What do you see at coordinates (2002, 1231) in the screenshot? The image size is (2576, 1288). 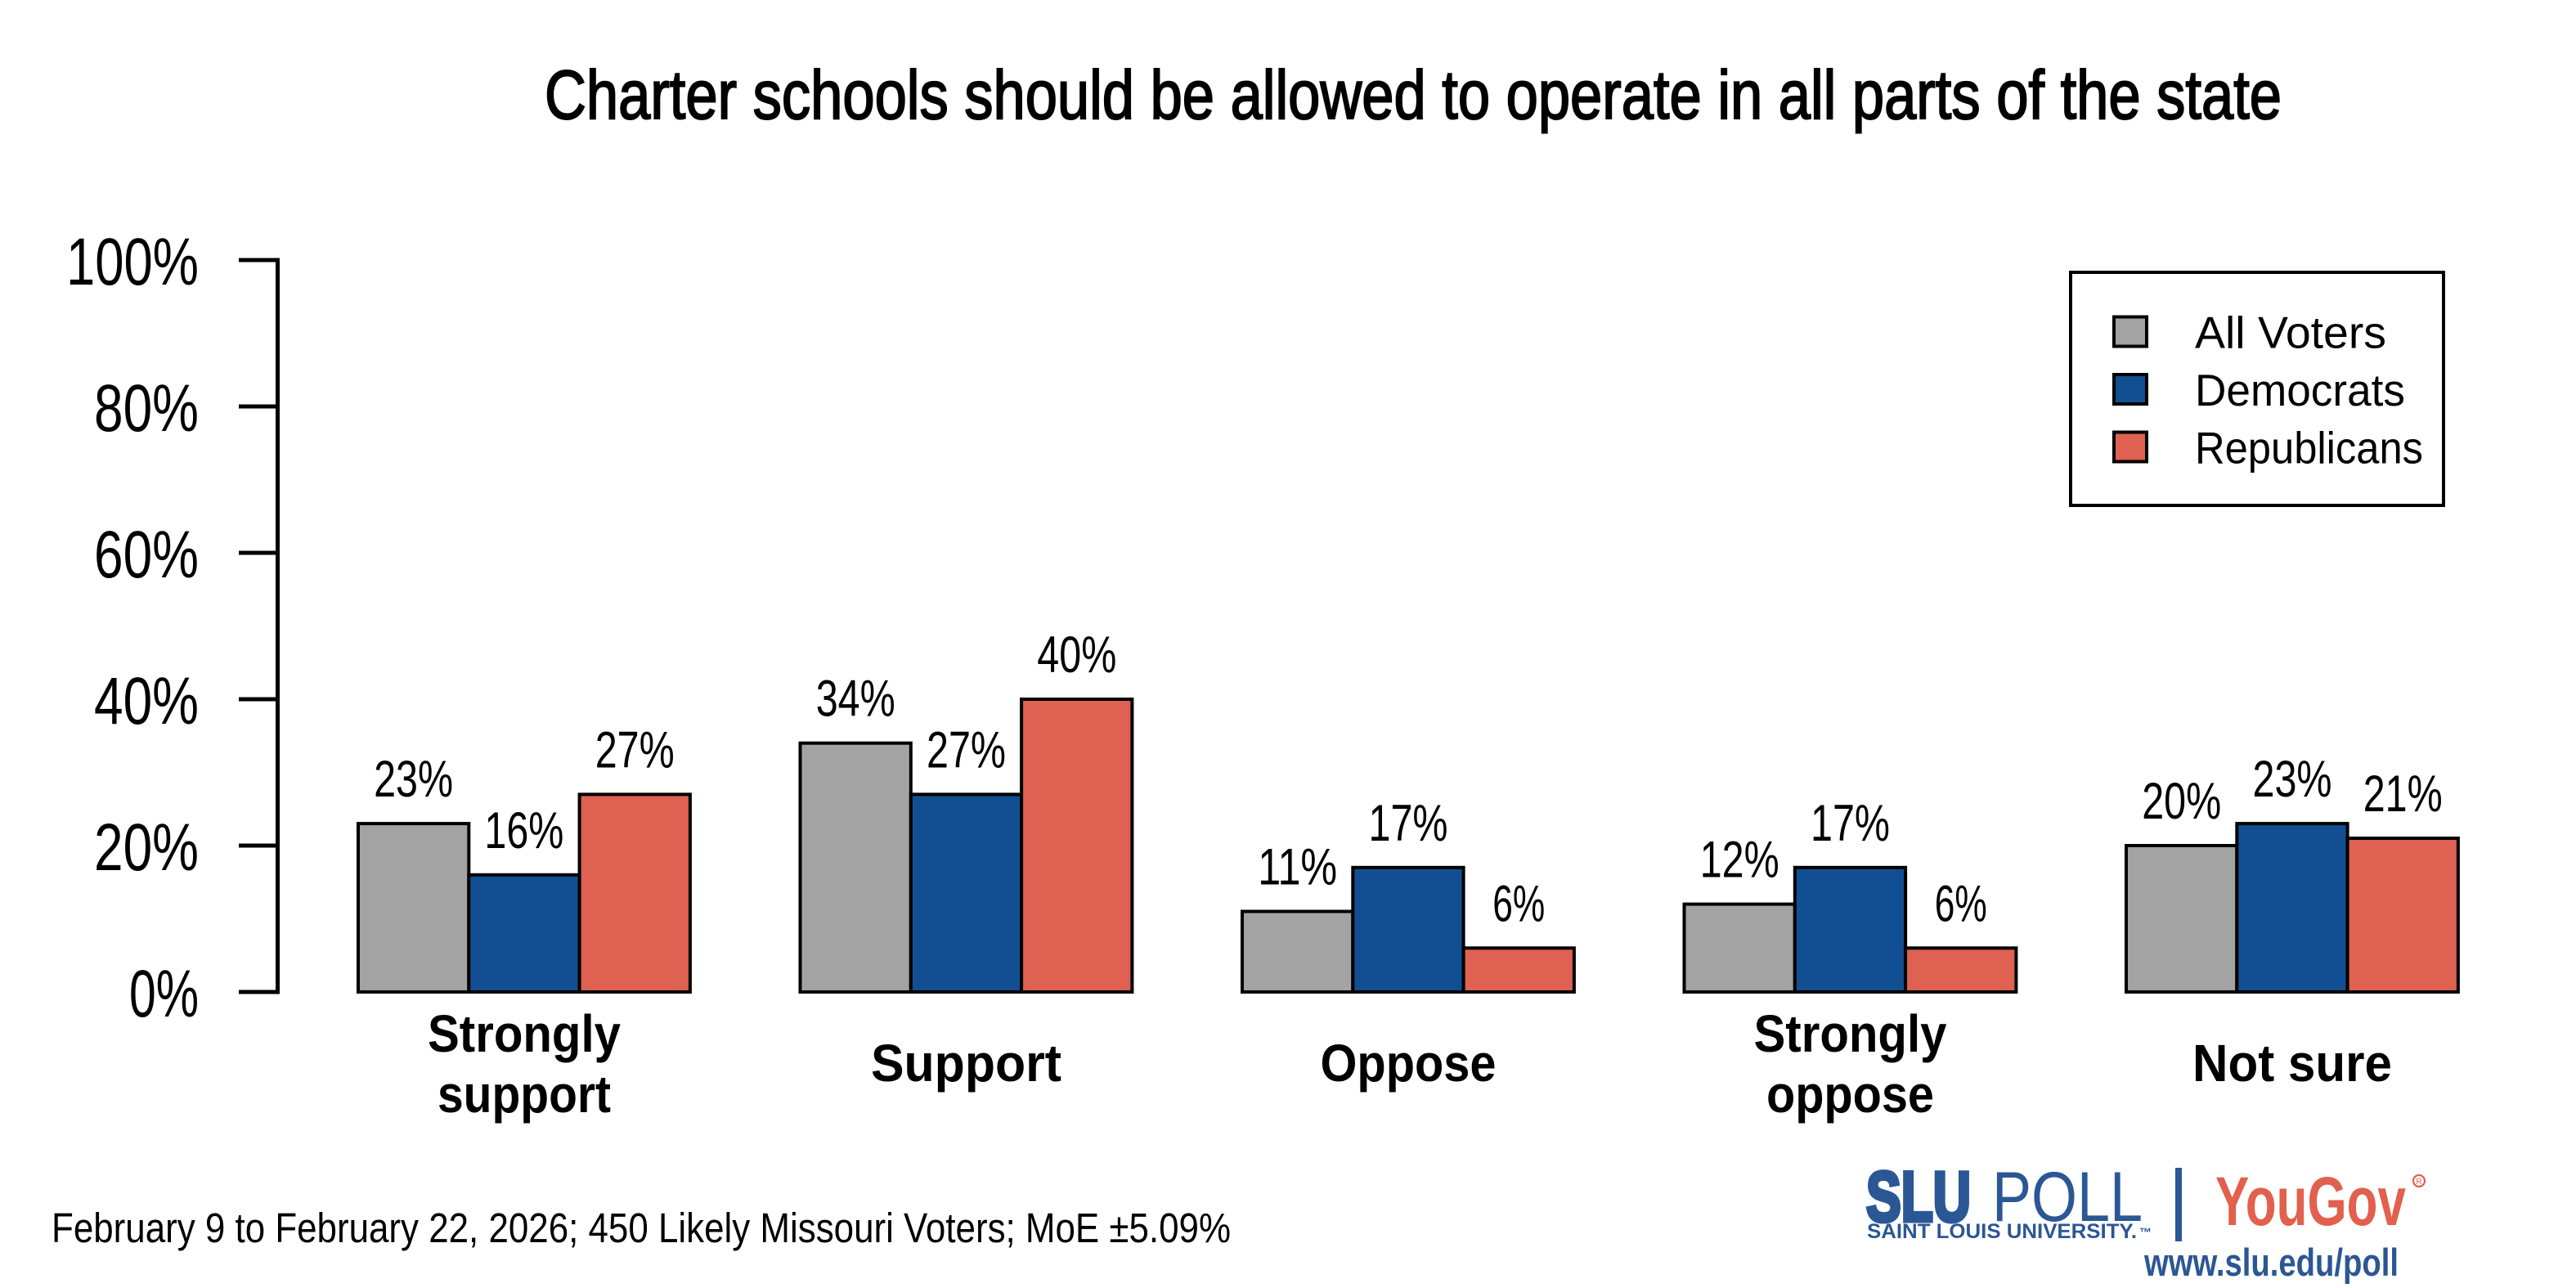 I see `svg-text: SAINT LOUIS UNIVERSITY.` at bounding box center [2002, 1231].